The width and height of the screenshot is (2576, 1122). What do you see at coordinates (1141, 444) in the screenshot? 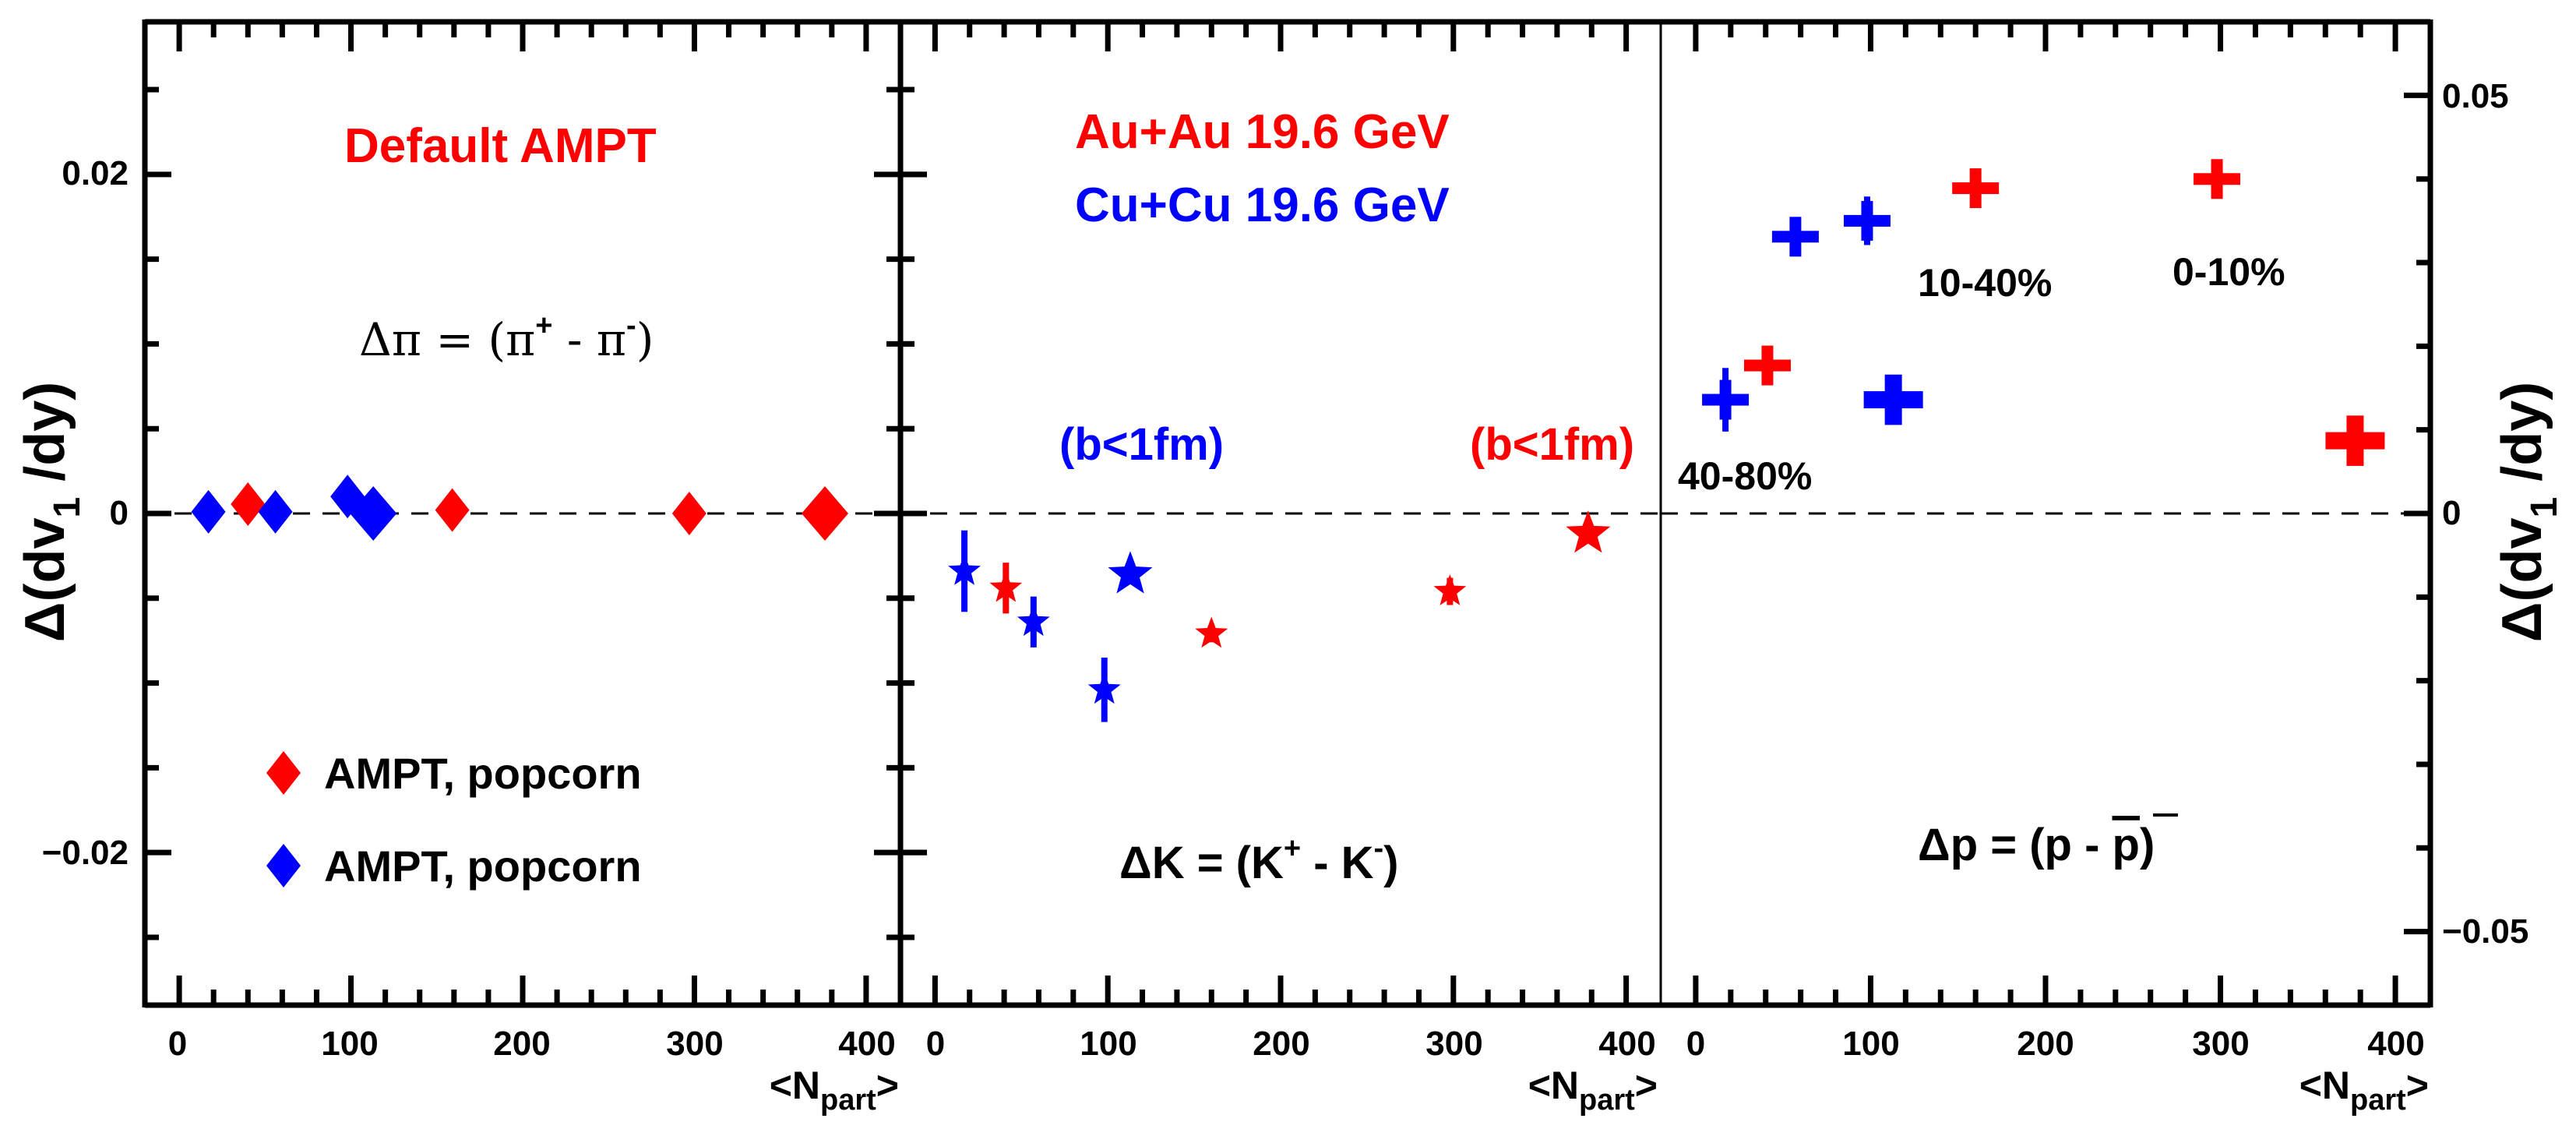
I see `b-cut-label-blue: (b<1fm)` at bounding box center [1141, 444].